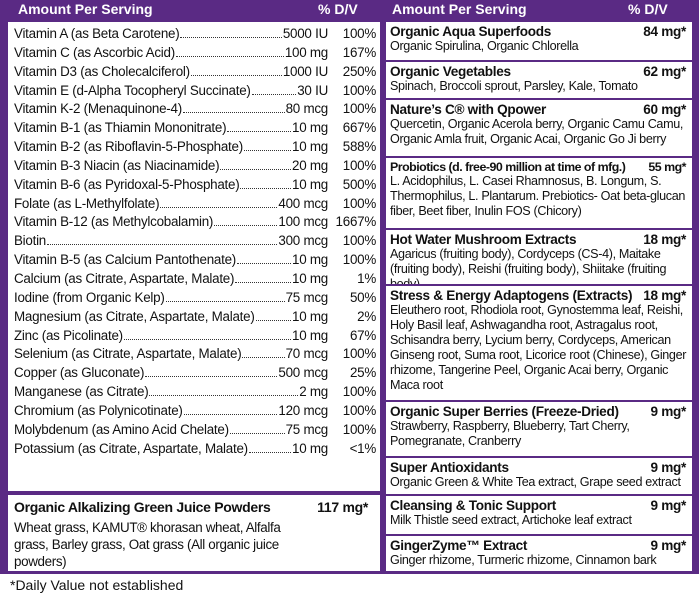  Describe the element at coordinates (94, 52) in the screenshot. I see `nutrient-name: Vitamin C (as Ascorbic Acid)` at that location.